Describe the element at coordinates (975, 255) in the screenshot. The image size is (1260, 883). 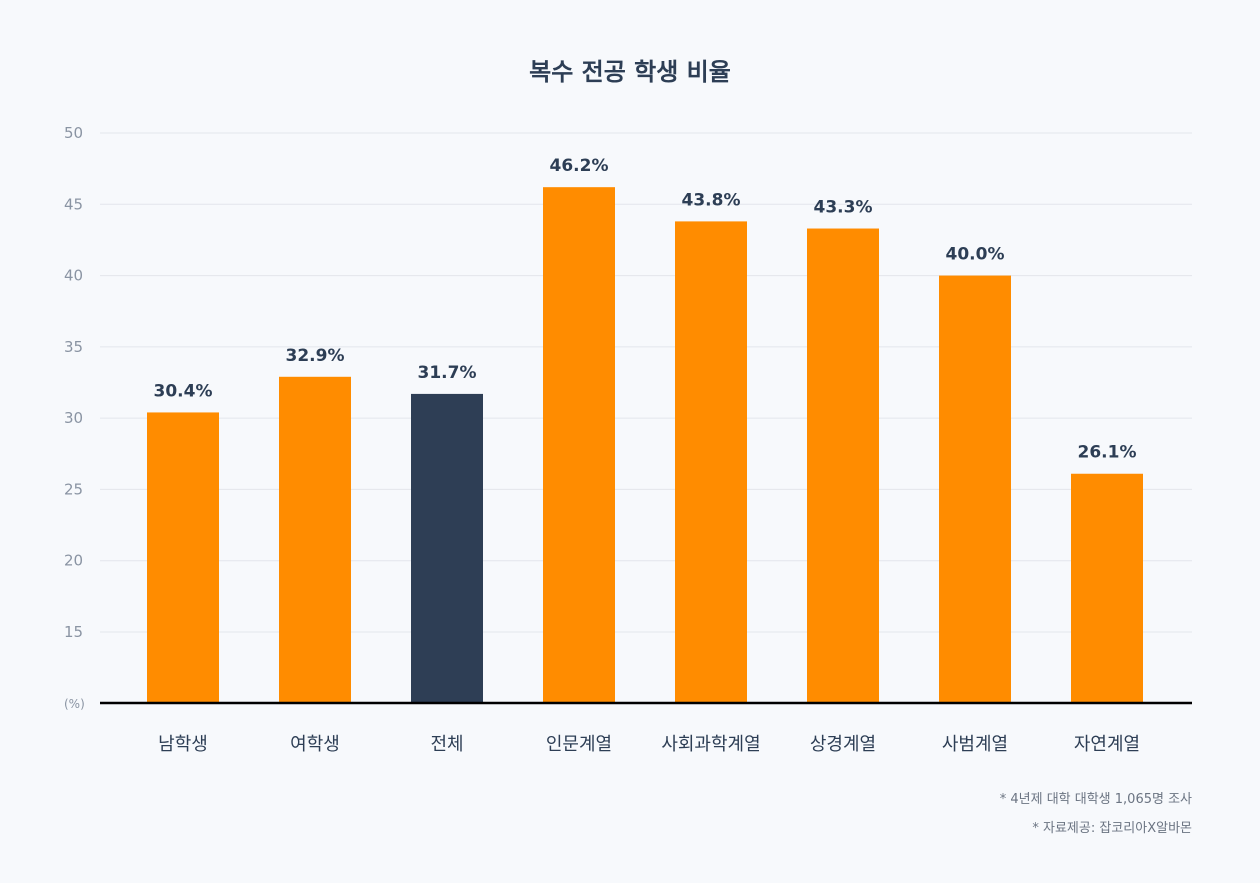
I see `value-label: 40.0%` at that location.